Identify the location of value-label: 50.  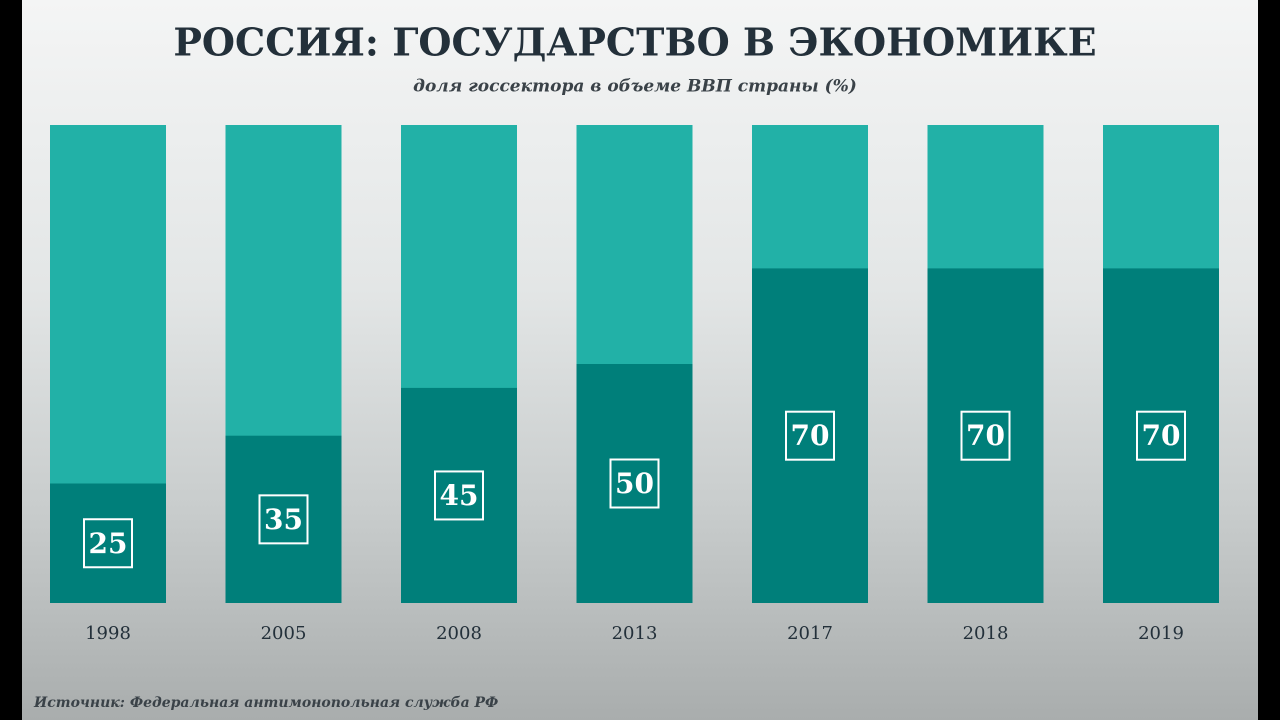
(634, 483).